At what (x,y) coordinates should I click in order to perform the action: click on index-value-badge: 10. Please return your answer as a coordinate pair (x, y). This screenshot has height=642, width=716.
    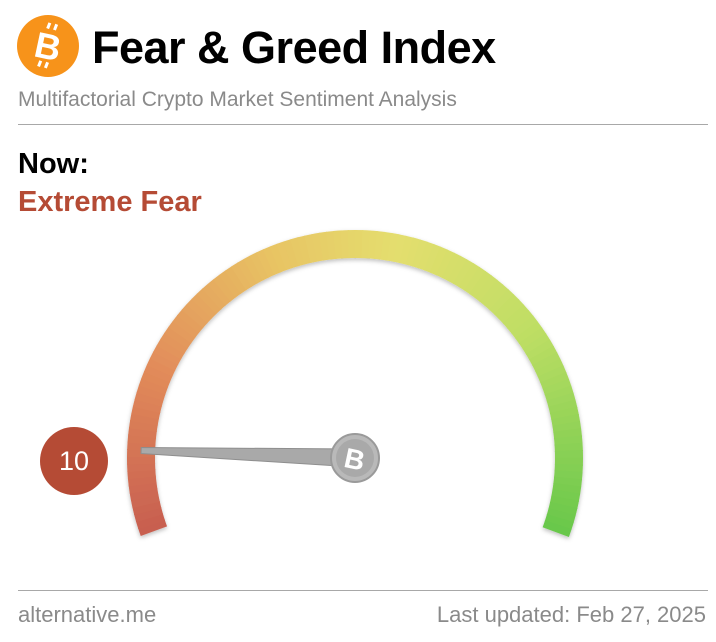
    Looking at the image, I should click on (74, 461).